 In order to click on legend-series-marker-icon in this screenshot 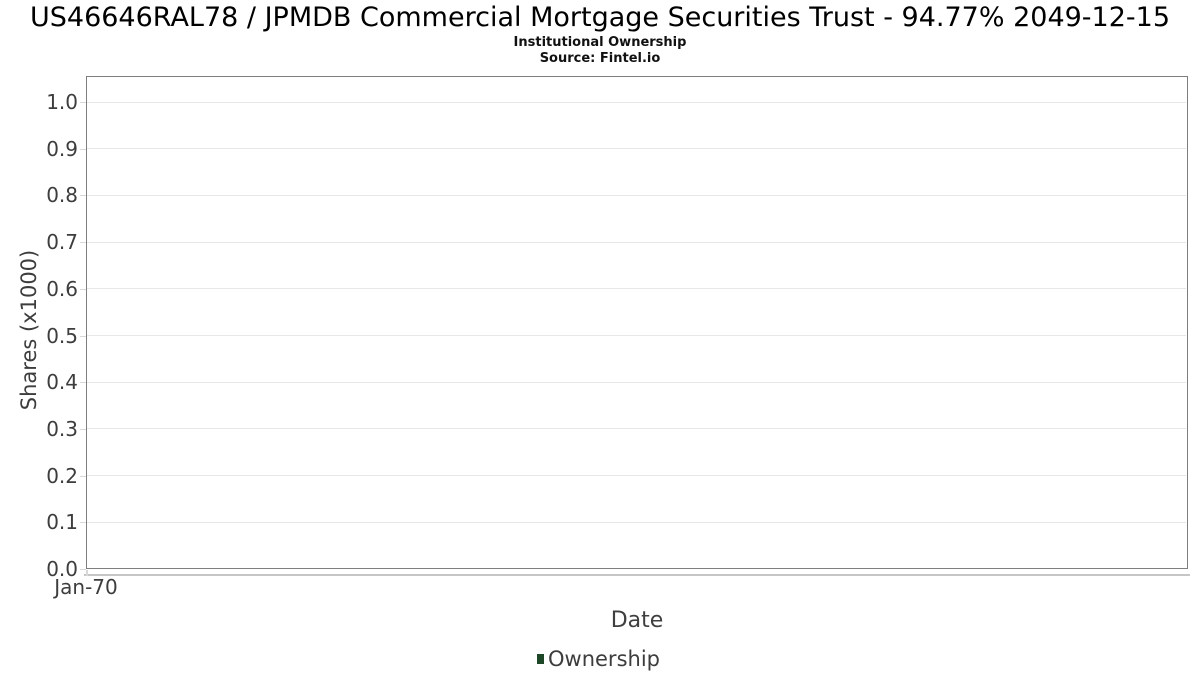, I will do `click(540, 659)`.